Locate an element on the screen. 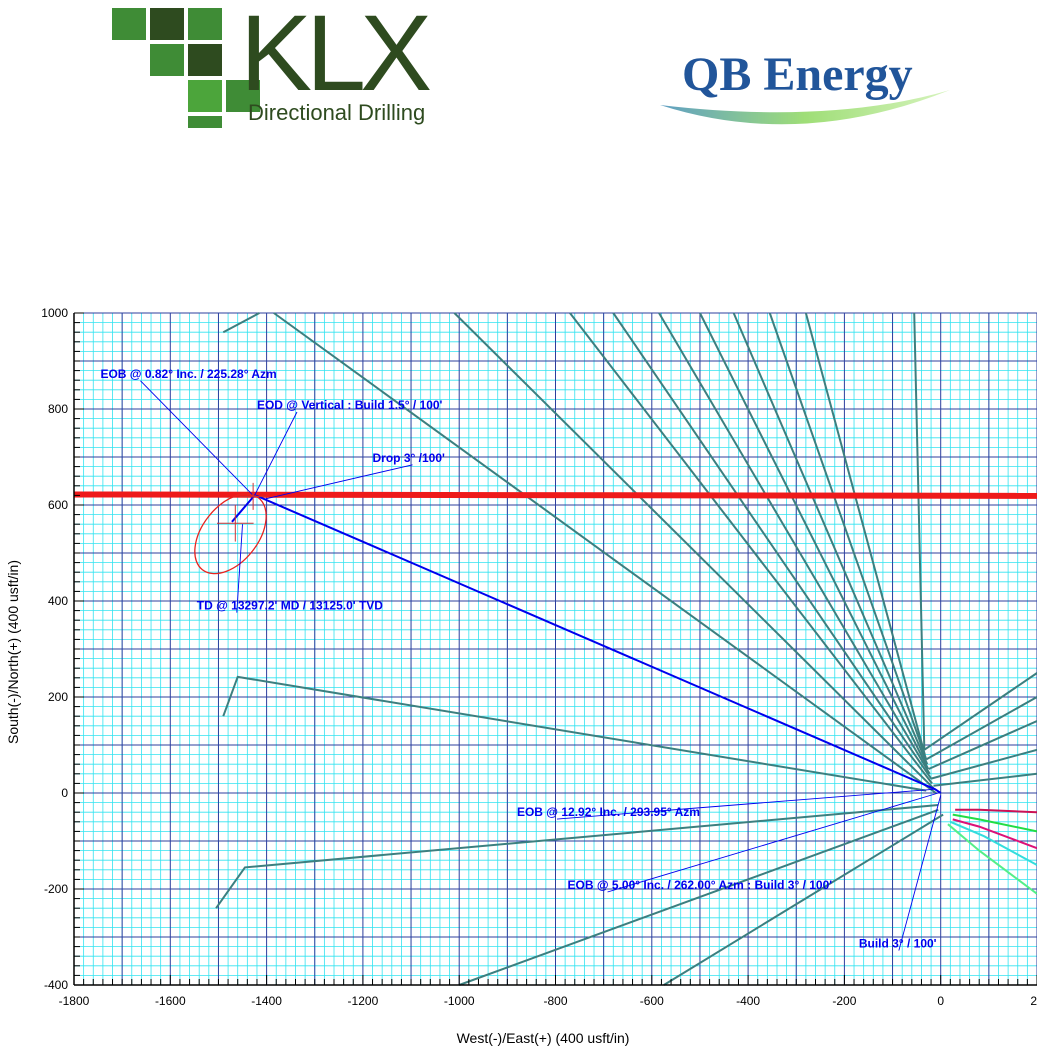  x-tick-label: -800 is located at coordinates (555, 1001).